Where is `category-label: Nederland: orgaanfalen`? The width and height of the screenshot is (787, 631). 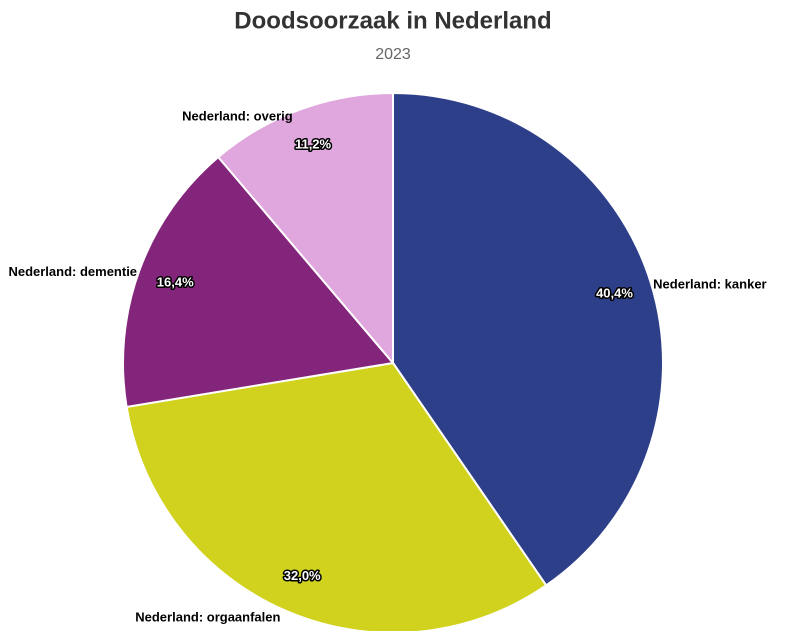
category-label: Nederland: orgaanfalen is located at coordinates (207, 617).